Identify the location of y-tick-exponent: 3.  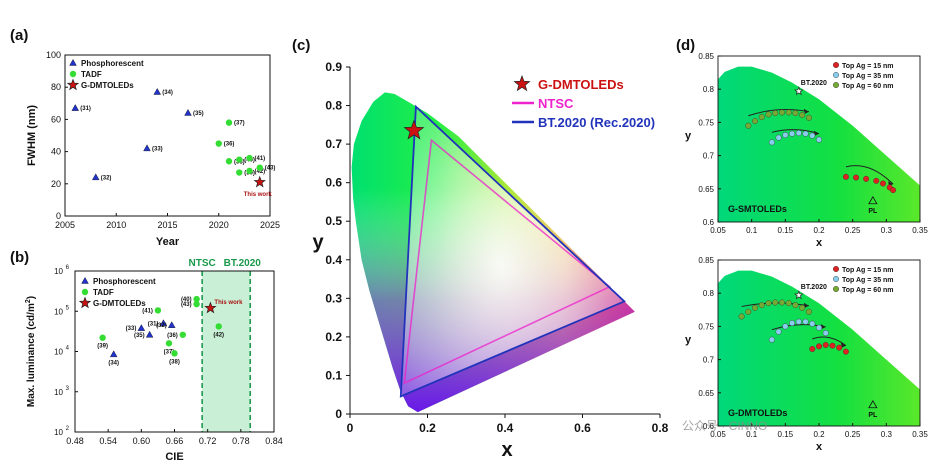
(68, 389).